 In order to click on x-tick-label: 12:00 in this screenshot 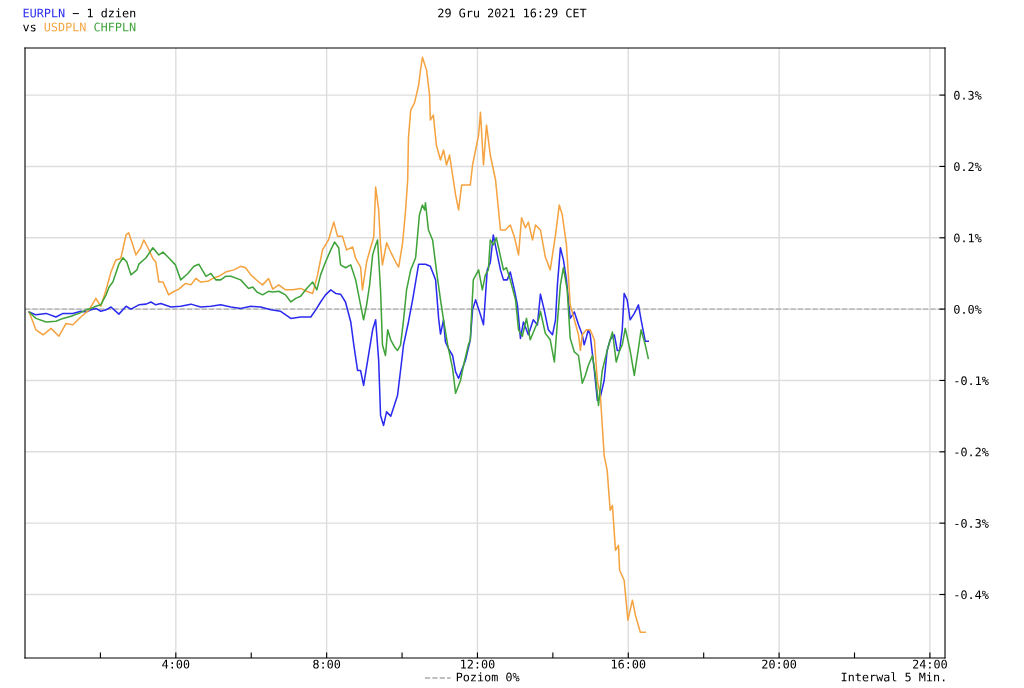, I will do `click(478, 664)`.